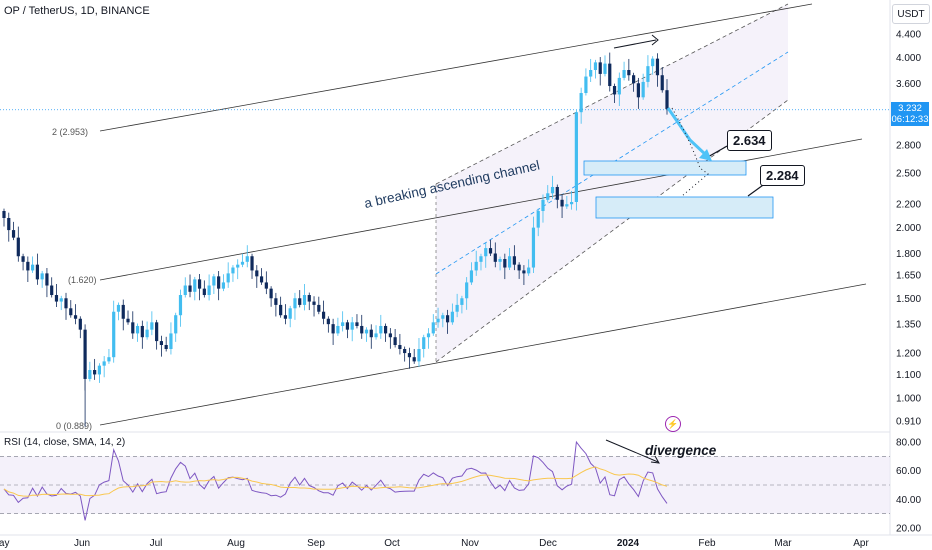  What do you see at coordinates (65, 442) in the screenshot?
I see `rsi-panel-title: RSI (14, close, SMA, 14, 2)` at bounding box center [65, 442].